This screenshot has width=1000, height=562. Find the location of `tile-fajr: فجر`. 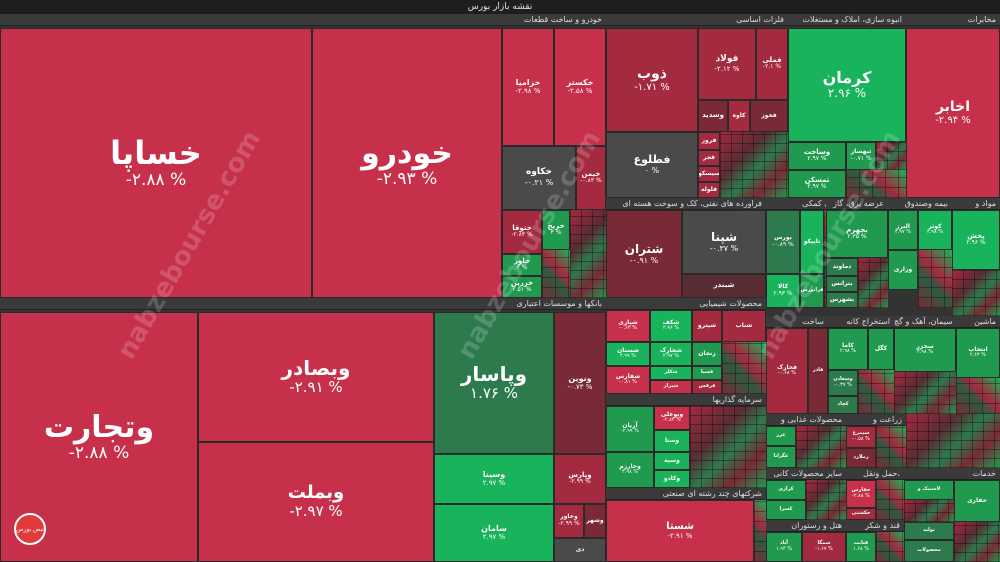

tile-fajr: فجر is located at coordinates (709, 158).